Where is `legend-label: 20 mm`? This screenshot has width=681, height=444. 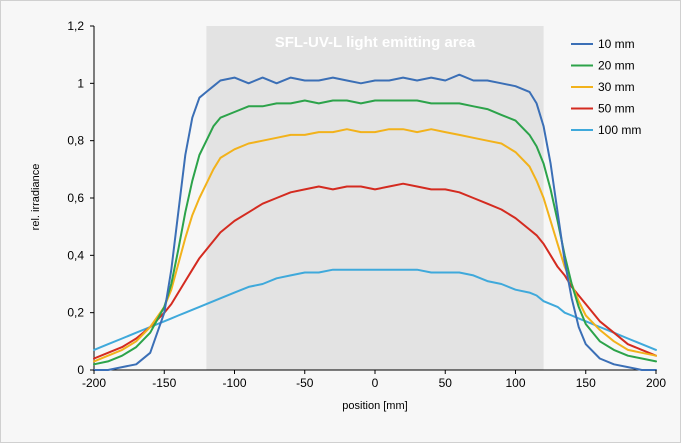 legend-label: 20 mm is located at coordinates (616, 66).